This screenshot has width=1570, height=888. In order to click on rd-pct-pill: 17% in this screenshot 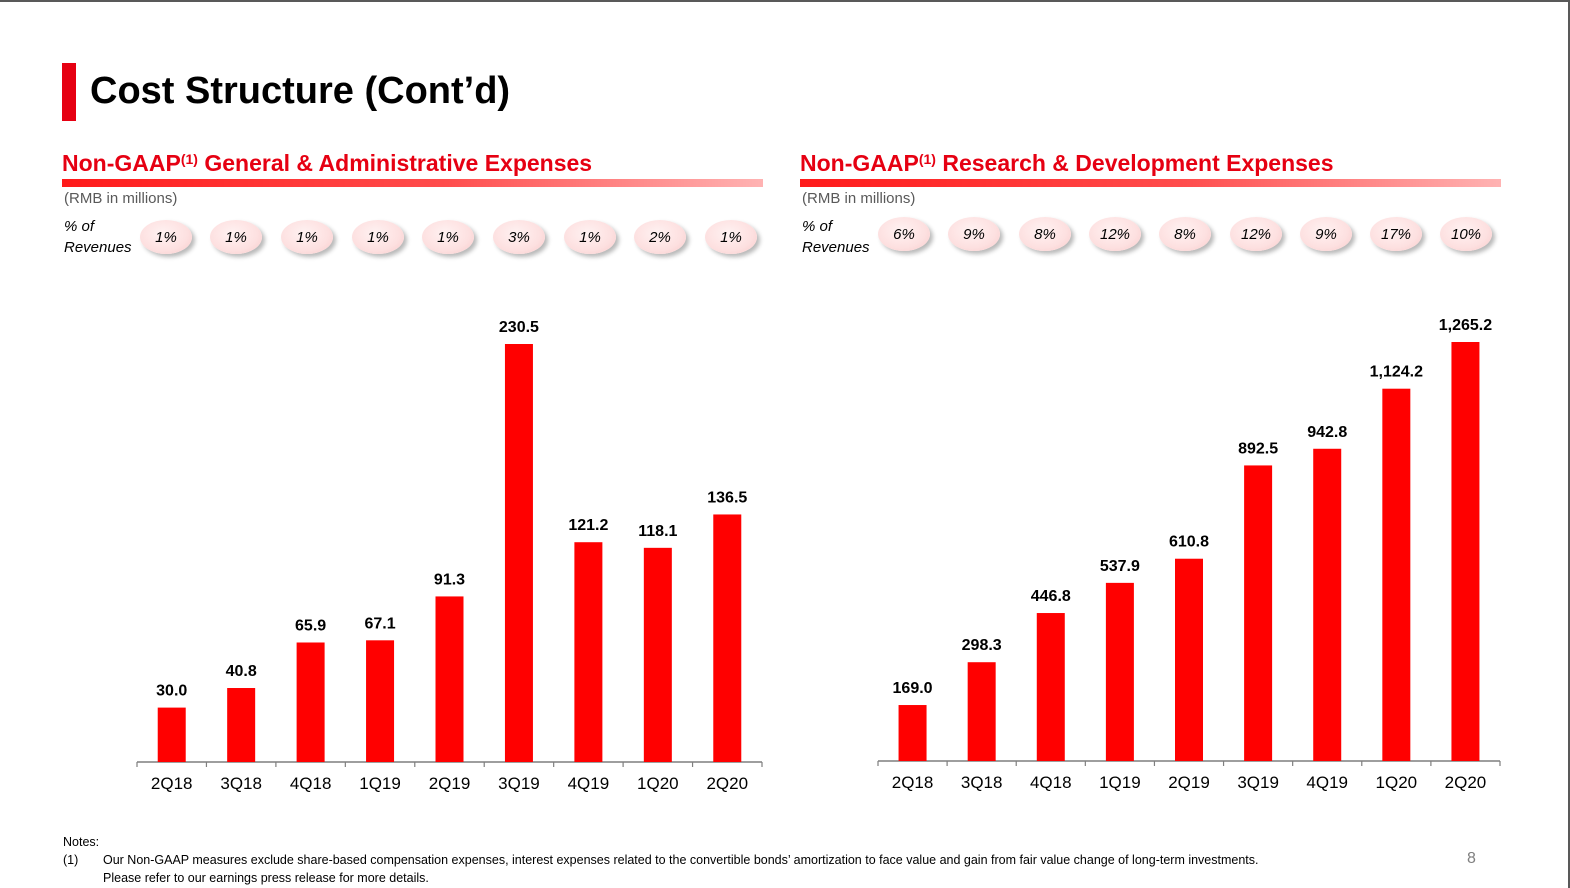, I will do `click(1396, 234)`.